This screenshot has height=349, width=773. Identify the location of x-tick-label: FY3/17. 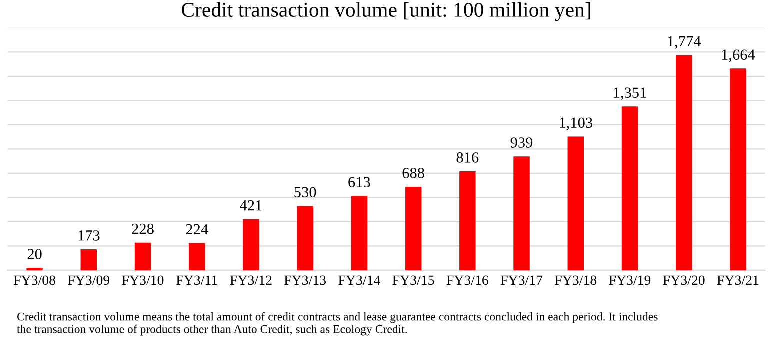
(521, 281).